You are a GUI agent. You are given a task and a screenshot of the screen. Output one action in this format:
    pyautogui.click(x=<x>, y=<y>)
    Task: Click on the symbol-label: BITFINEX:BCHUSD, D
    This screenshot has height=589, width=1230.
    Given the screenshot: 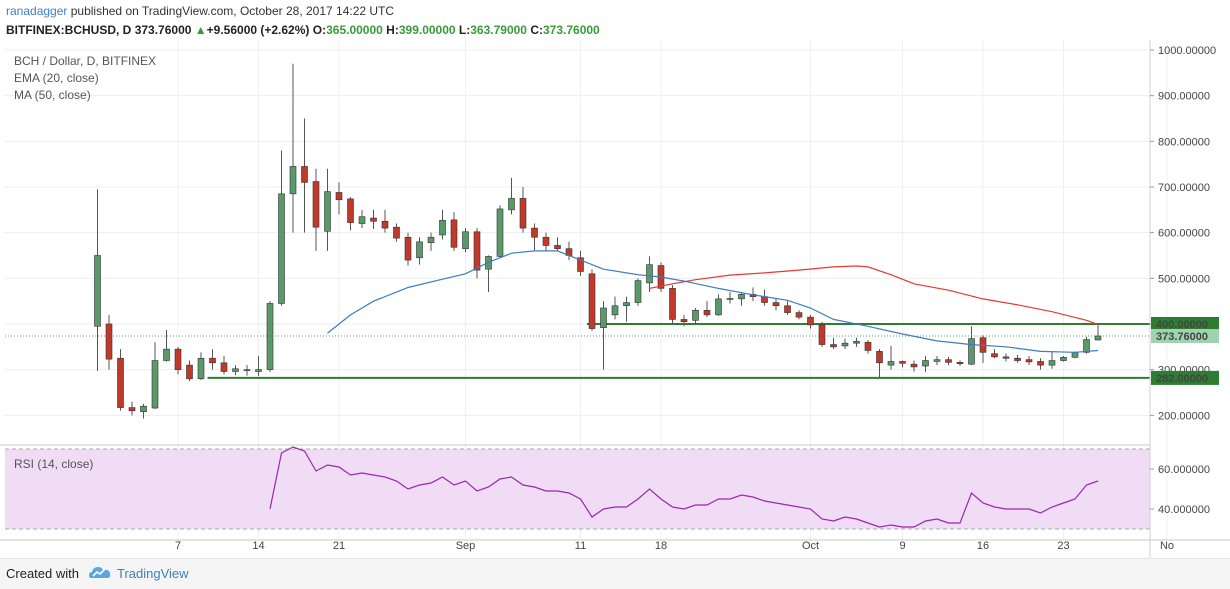 What is the action you would take?
    pyautogui.click(x=69, y=30)
    